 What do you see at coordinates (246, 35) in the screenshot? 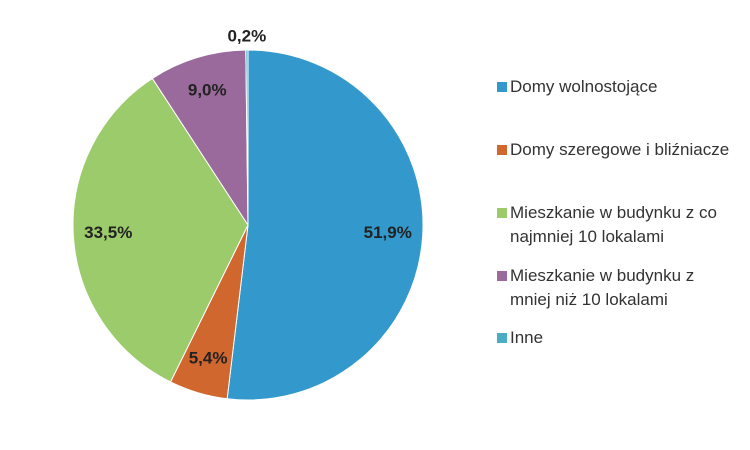
I see `data-label: 0,2%` at bounding box center [246, 35].